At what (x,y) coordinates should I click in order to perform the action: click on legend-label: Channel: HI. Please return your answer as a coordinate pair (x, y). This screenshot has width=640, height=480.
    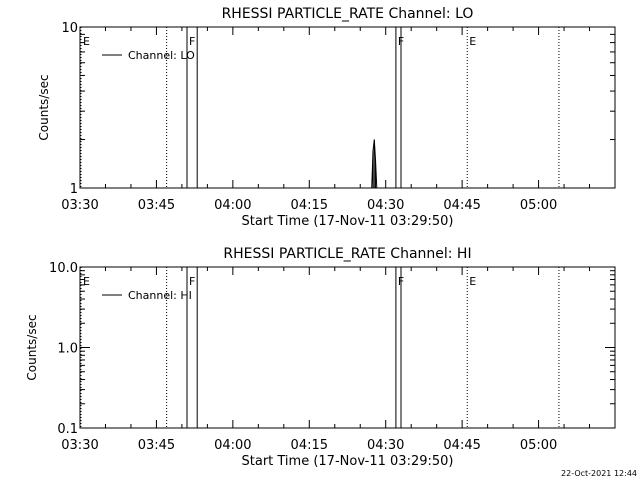
    Looking at the image, I should click on (160, 295).